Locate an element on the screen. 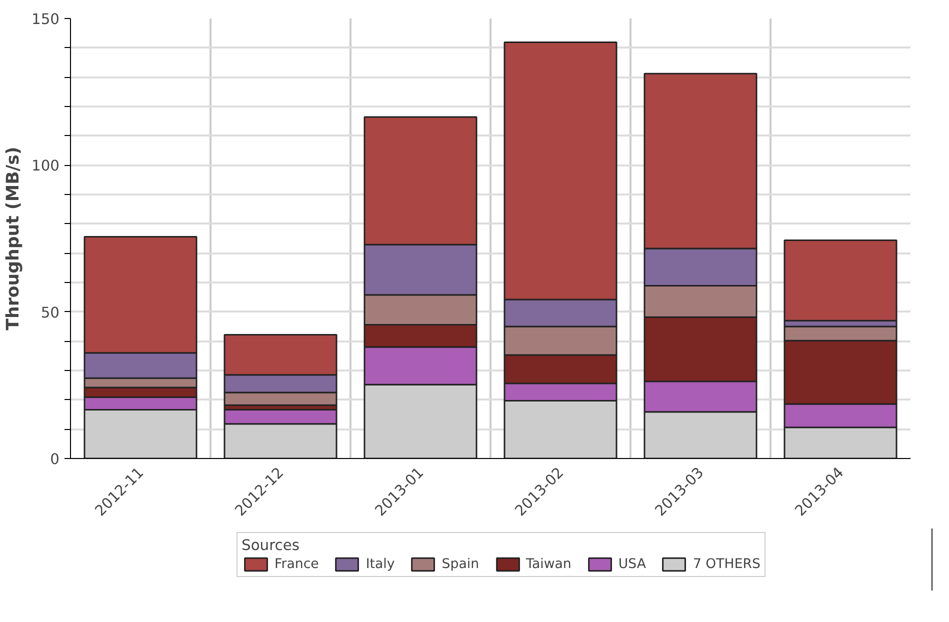 This screenshot has height=622, width=949. legend-label: Italy is located at coordinates (380, 564).